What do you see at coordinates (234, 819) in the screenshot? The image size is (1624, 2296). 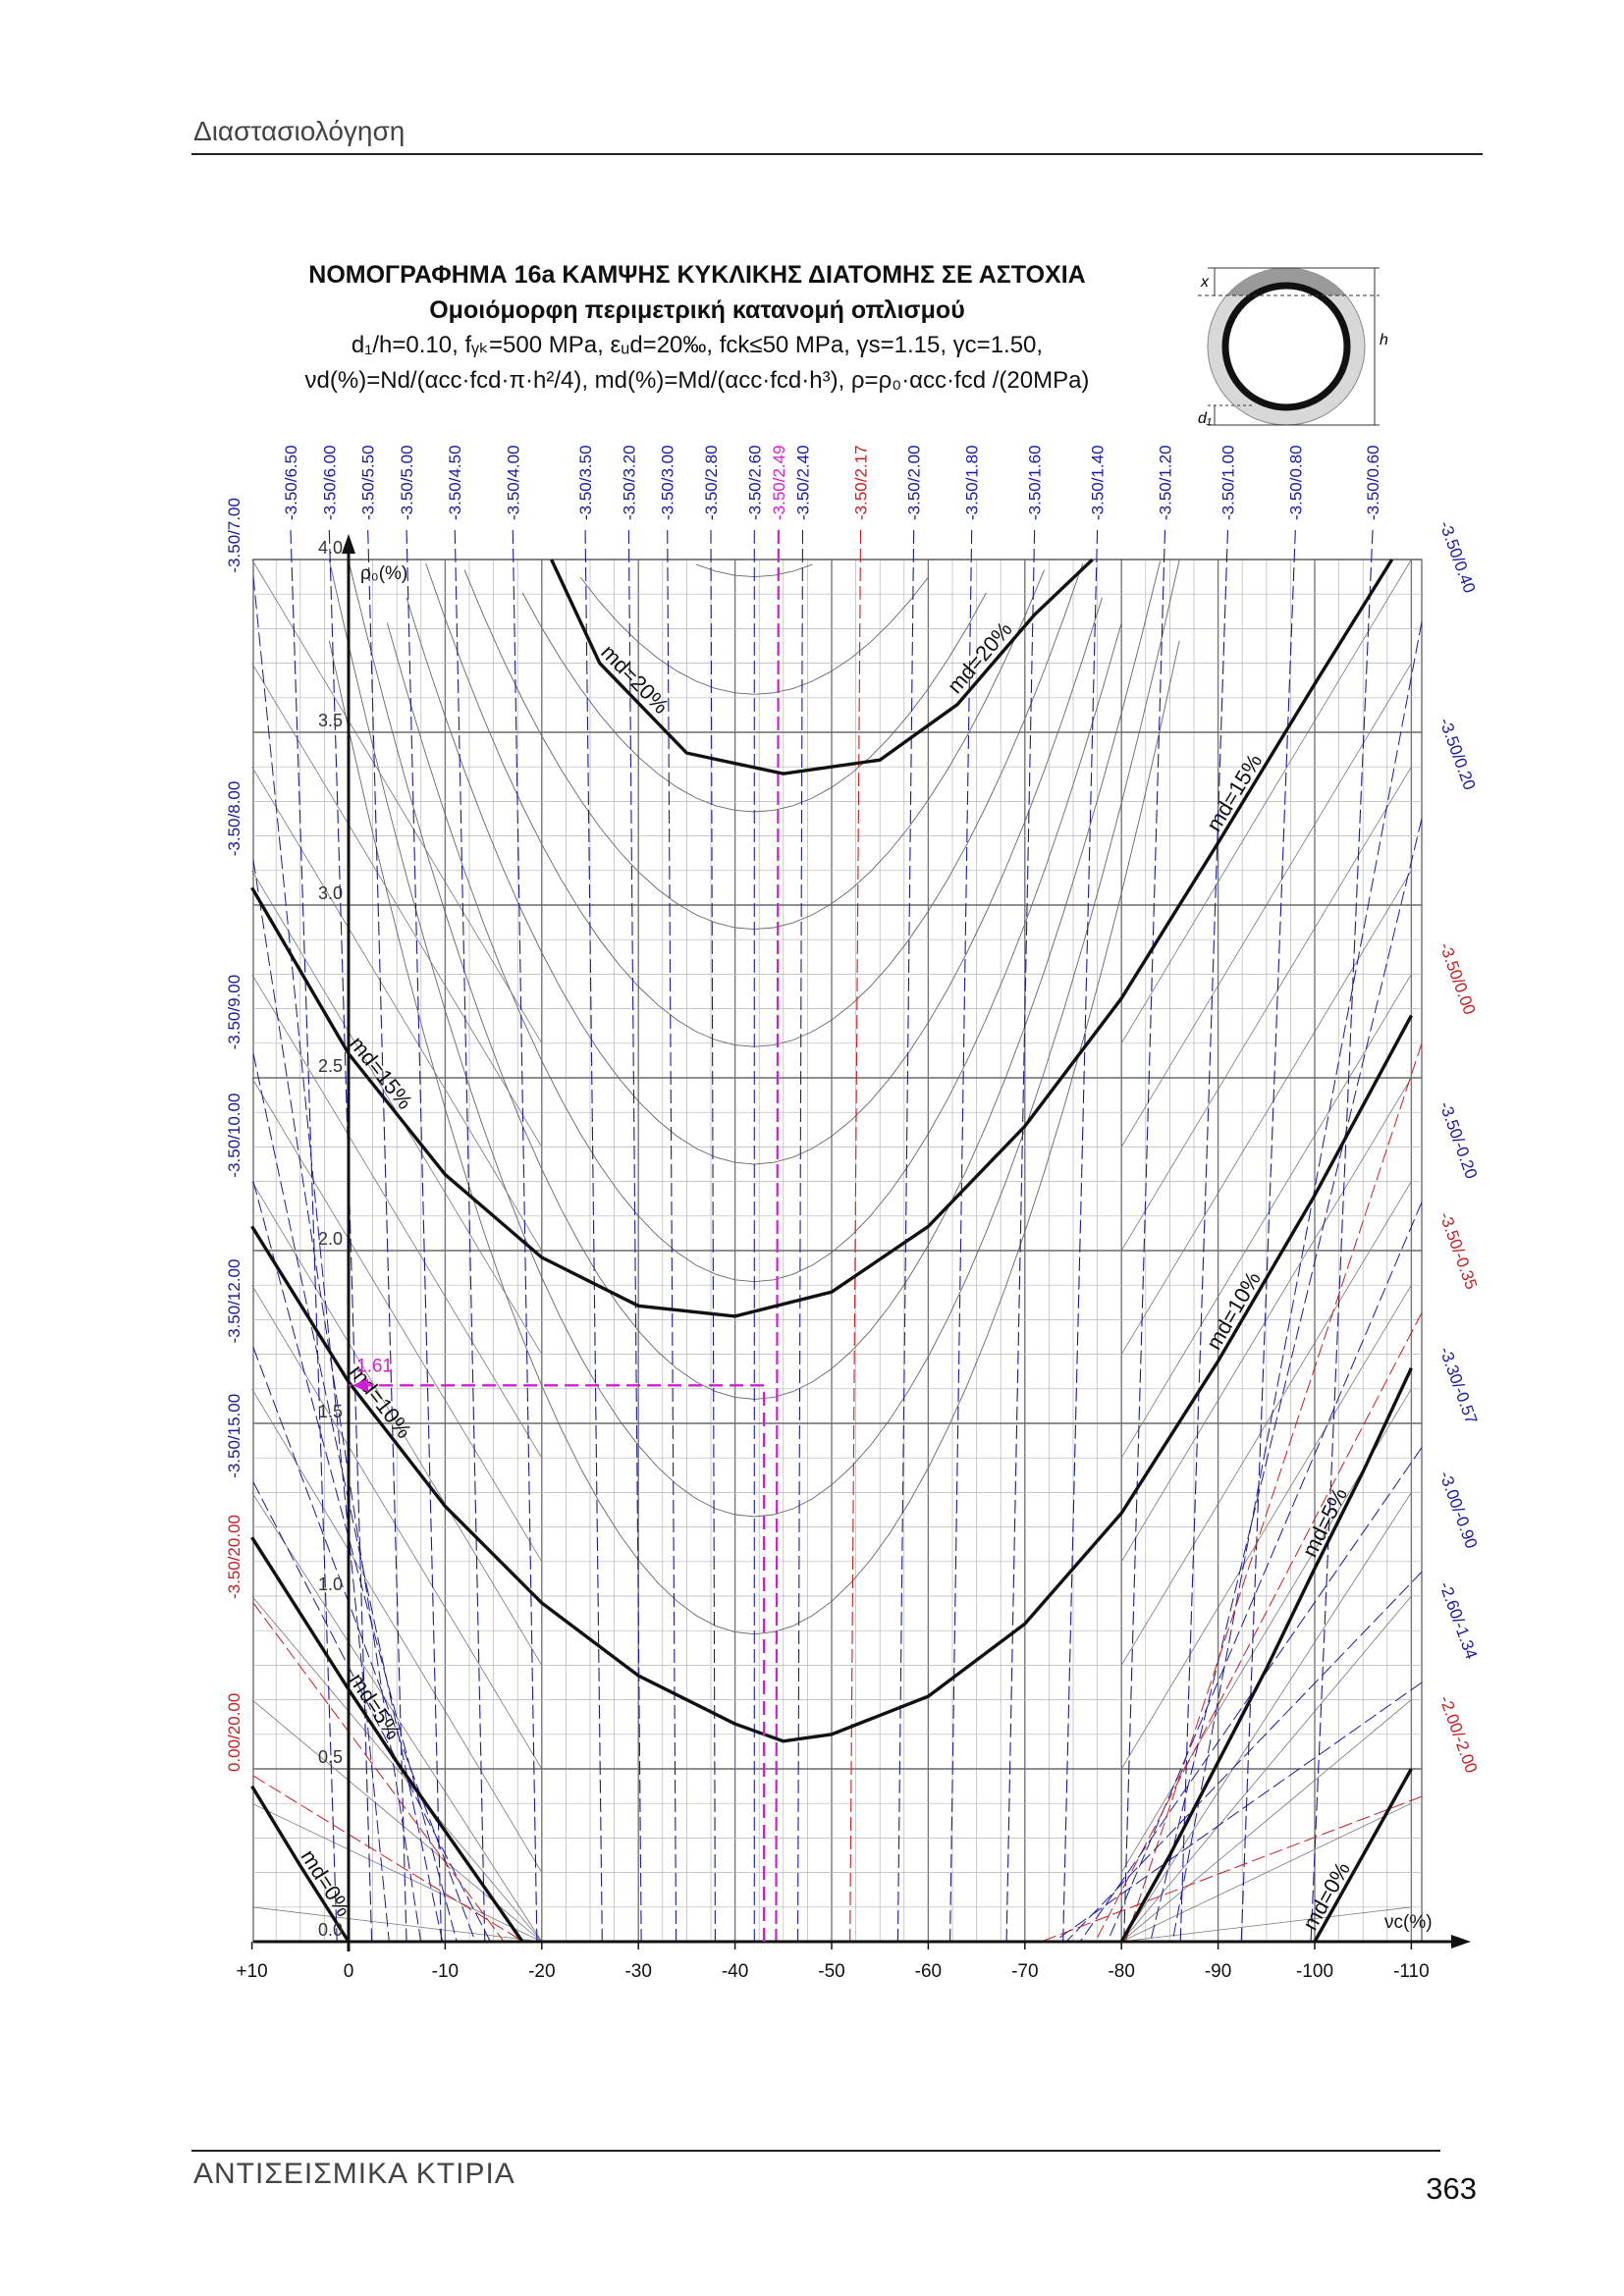 I see `strain-label-left: -3.50/8.00` at bounding box center [234, 819].